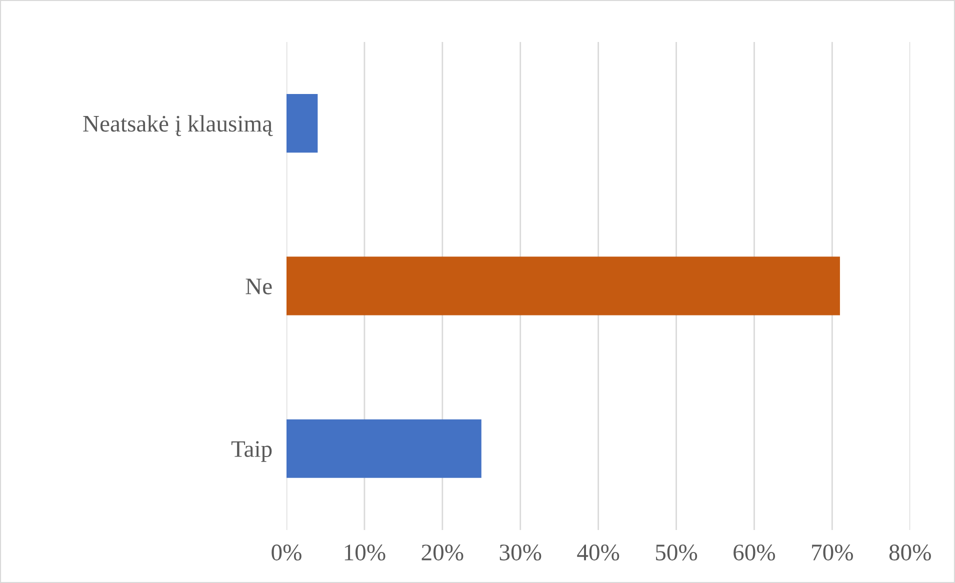 This screenshot has width=955, height=583. What do you see at coordinates (251, 451) in the screenshot?
I see `y-tick-label: Taip` at bounding box center [251, 451].